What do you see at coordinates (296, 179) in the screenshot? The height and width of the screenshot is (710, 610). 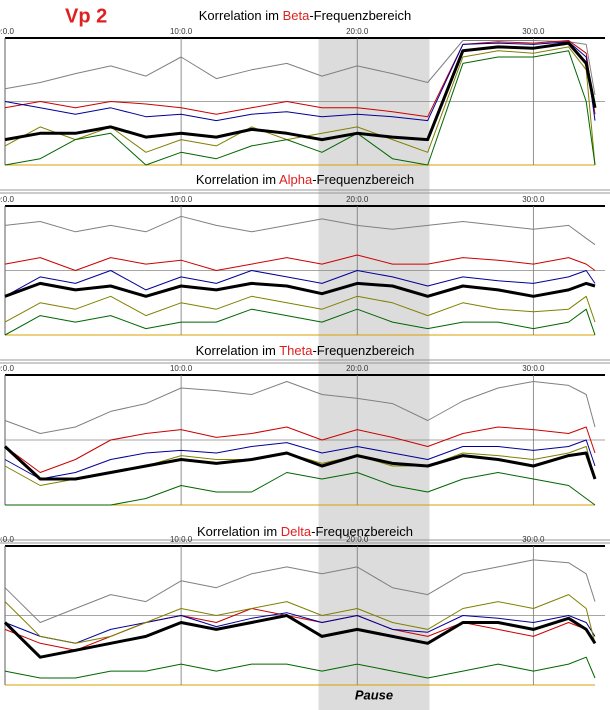 I see `title-part: Alpha` at bounding box center [296, 179].